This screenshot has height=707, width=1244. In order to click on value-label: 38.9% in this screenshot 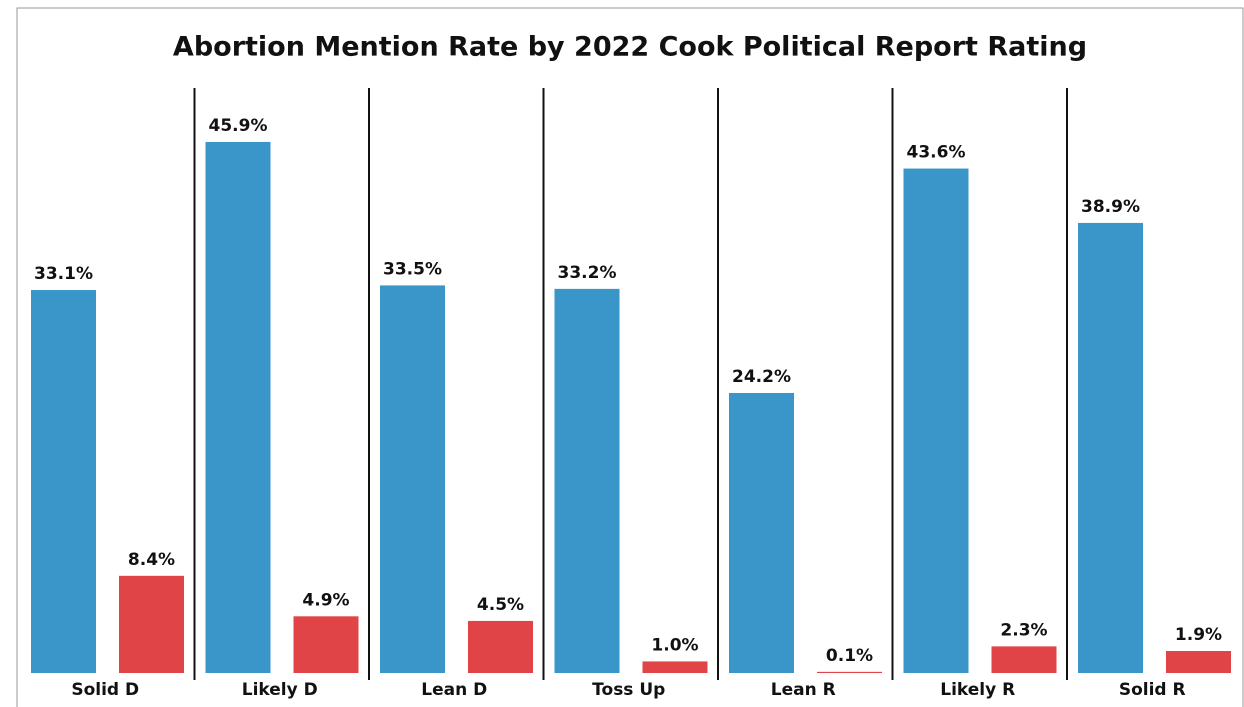, I will do `click(1110, 207)`.